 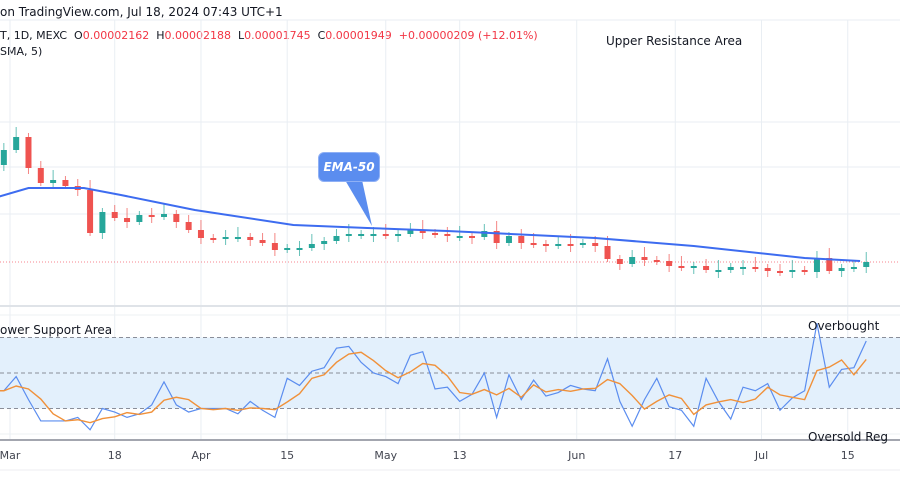 What do you see at coordinates (386, 455) in the screenshot?
I see `x-tick-label: May` at bounding box center [386, 455].